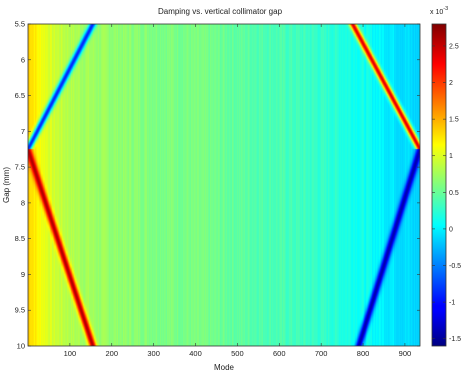 This screenshot has width=472, height=372. Describe the element at coordinates (451, 83) in the screenshot. I see `colorbar-tick-label: 2` at that location.